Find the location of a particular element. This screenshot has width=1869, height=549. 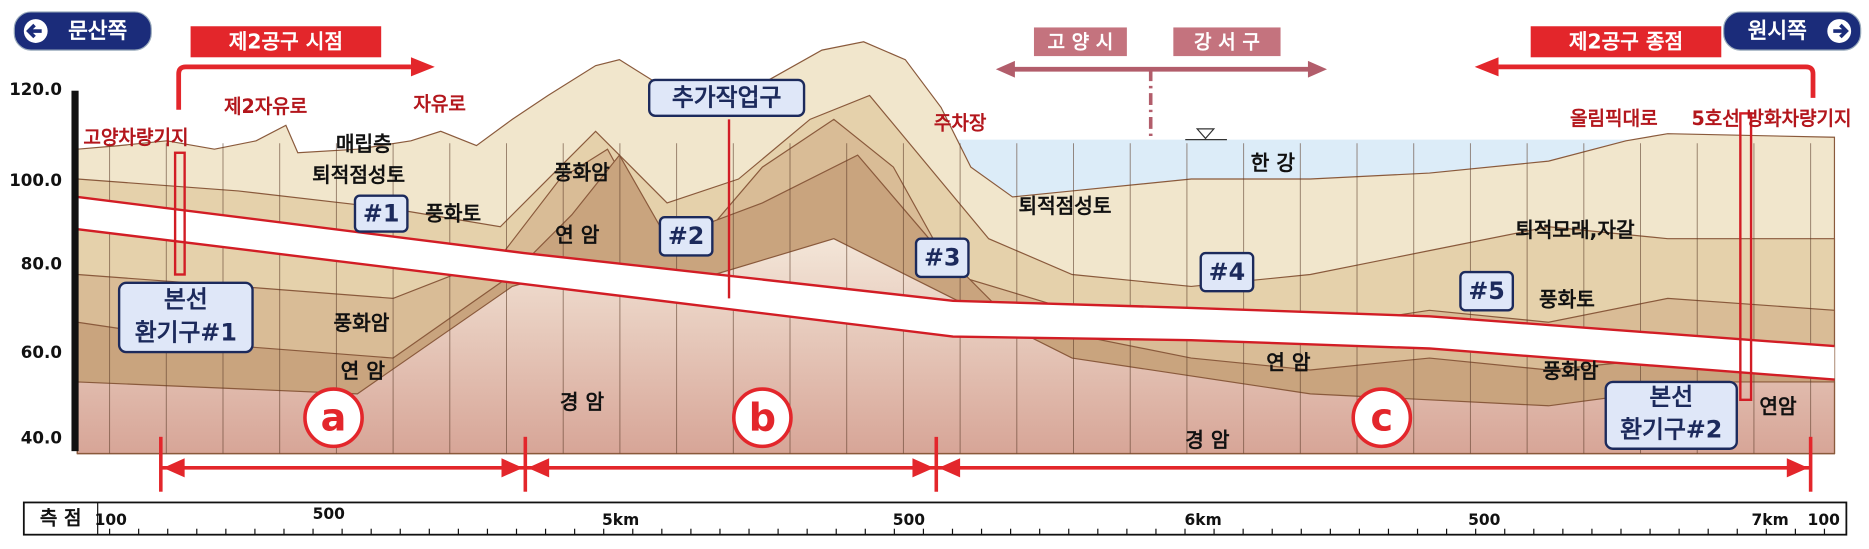

elevation-label: 120.0 is located at coordinates (35, 89).